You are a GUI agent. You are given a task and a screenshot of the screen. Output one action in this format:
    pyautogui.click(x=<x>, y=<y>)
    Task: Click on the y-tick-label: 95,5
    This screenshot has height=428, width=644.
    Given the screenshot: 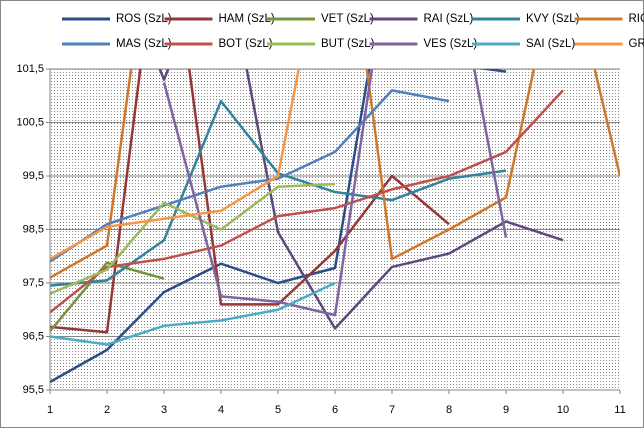 What is the action you would take?
    pyautogui.click(x=33, y=390)
    